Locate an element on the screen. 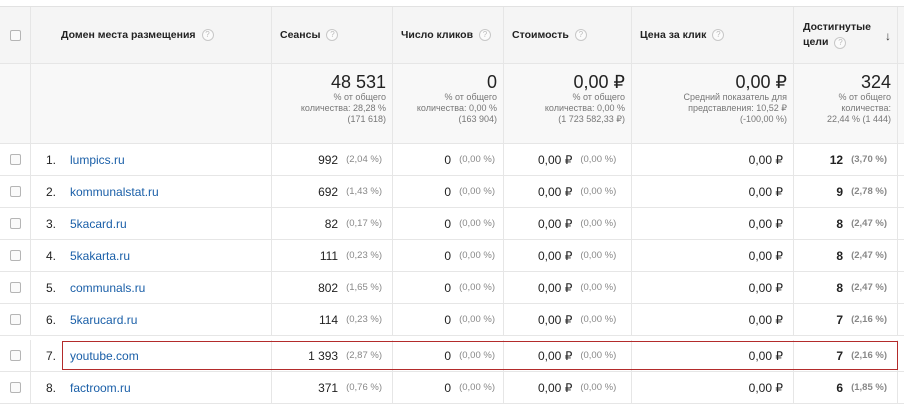 This screenshot has width=904, height=404. clicks-value: 0 is located at coordinates (448, 355).